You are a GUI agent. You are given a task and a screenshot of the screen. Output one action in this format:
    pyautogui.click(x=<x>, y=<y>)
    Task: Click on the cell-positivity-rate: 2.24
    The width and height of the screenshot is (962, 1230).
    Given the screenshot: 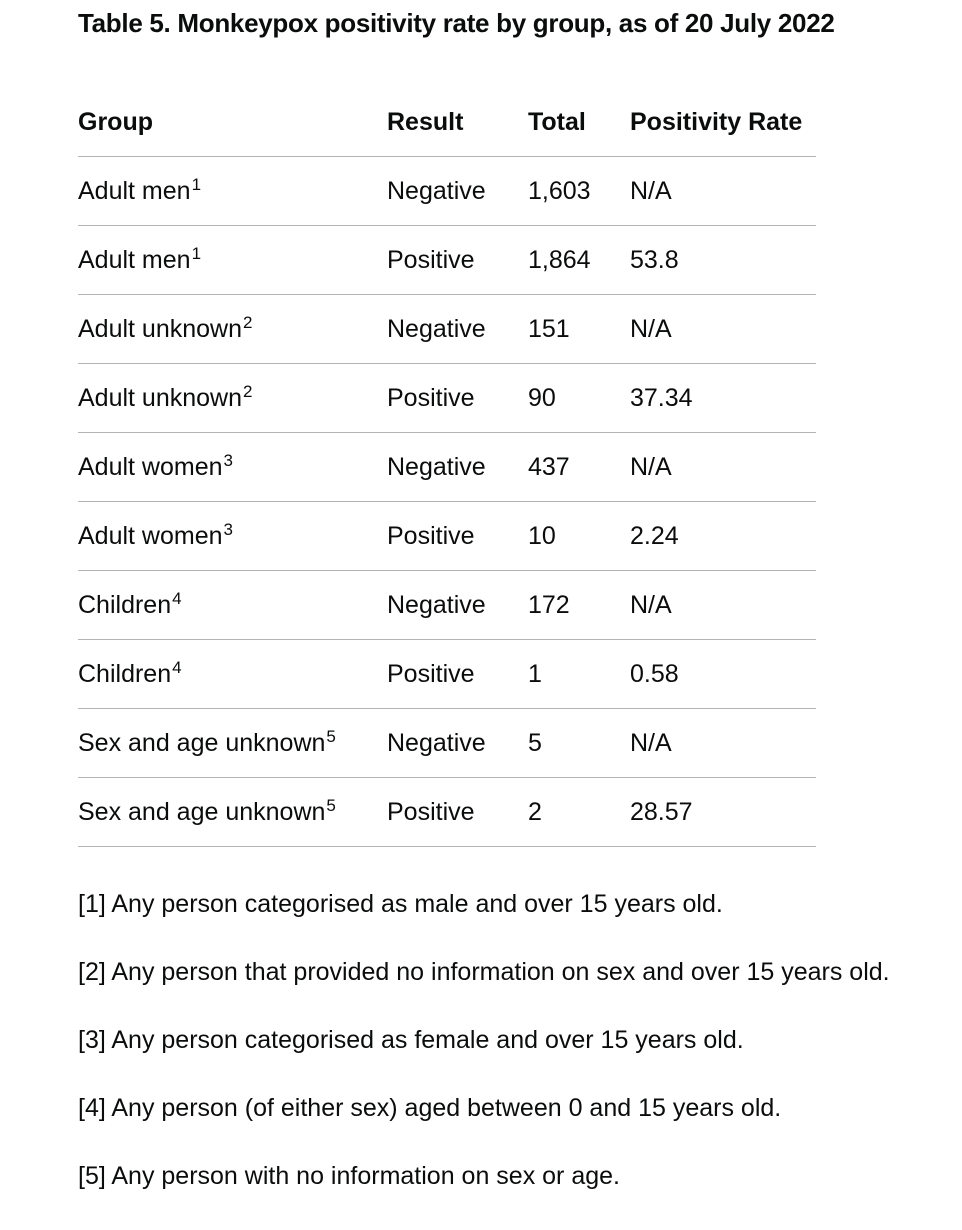 What is the action you would take?
    pyautogui.click(x=723, y=536)
    